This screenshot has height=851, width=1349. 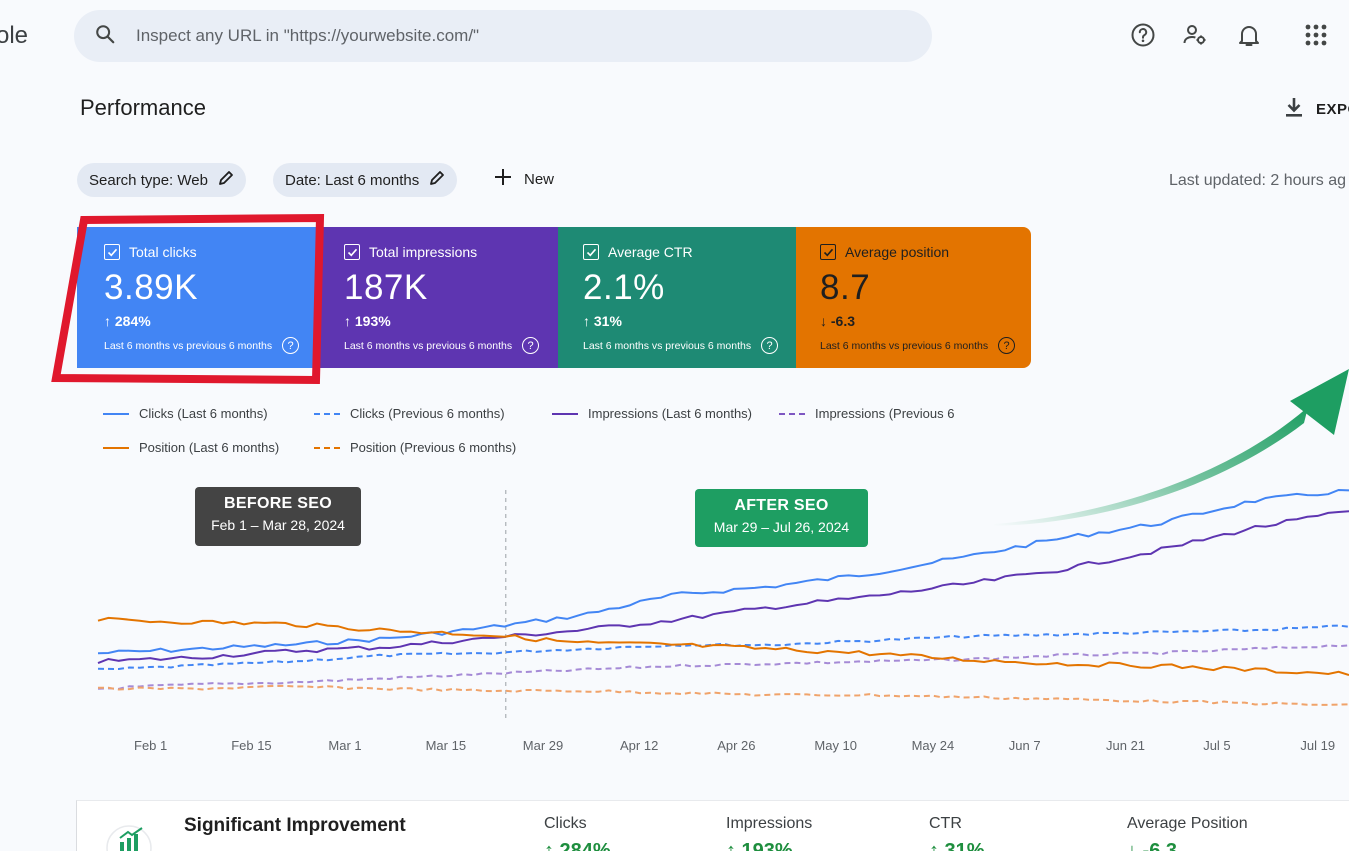 What do you see at coordinates (151, 745) in the screenshot?
I see `x-tick-label: Feb 1` at bounding box center [151, 745].